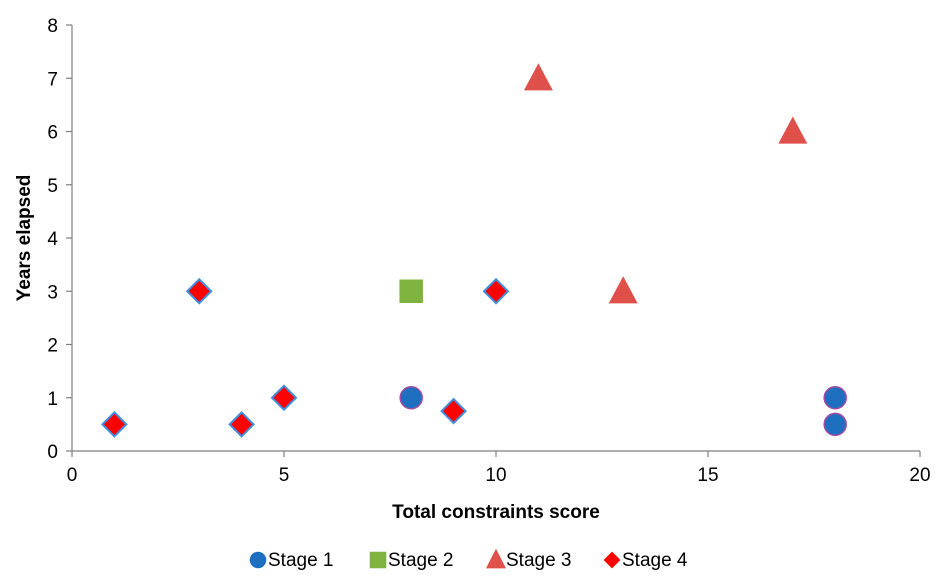 This screenshot has width=937, height=583. I want to click on x-tick-label: 0, so click(72, 475).